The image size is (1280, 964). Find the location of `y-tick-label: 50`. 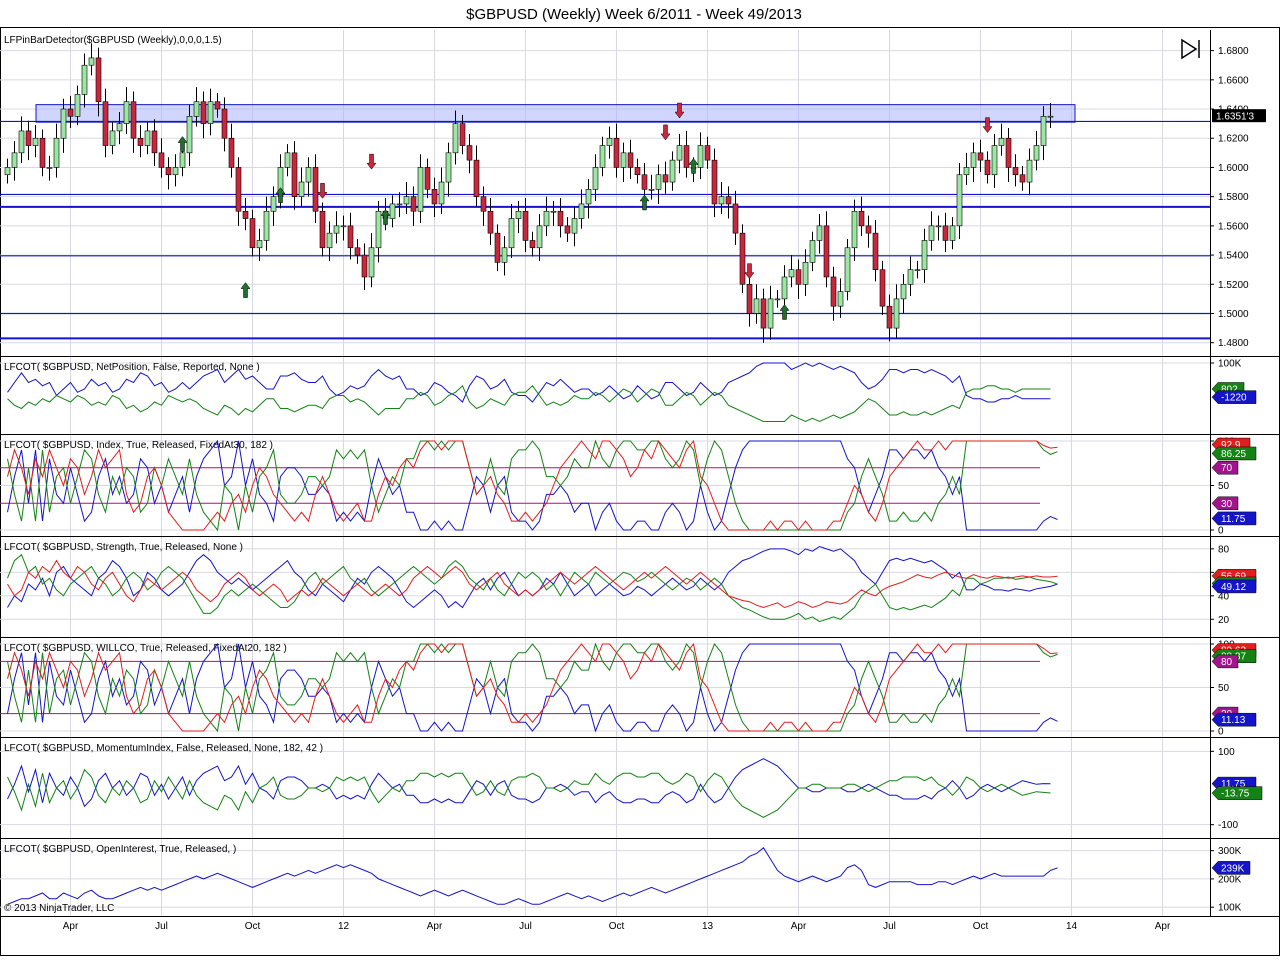

y-tick-label: 50 is located at coordinates (1224, 688).